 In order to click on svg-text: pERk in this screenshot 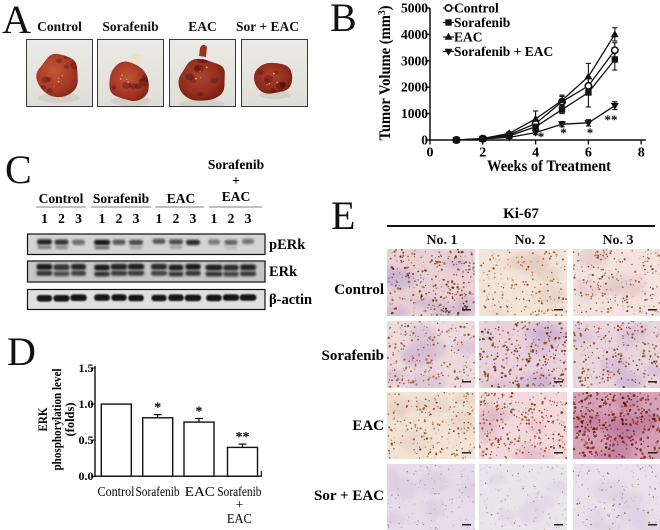, I will do `click(287, 245)`.